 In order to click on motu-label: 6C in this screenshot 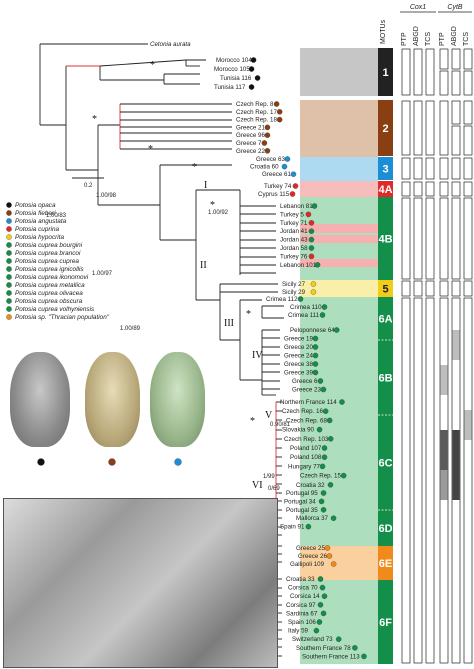, I will do `click(385, 464)`.